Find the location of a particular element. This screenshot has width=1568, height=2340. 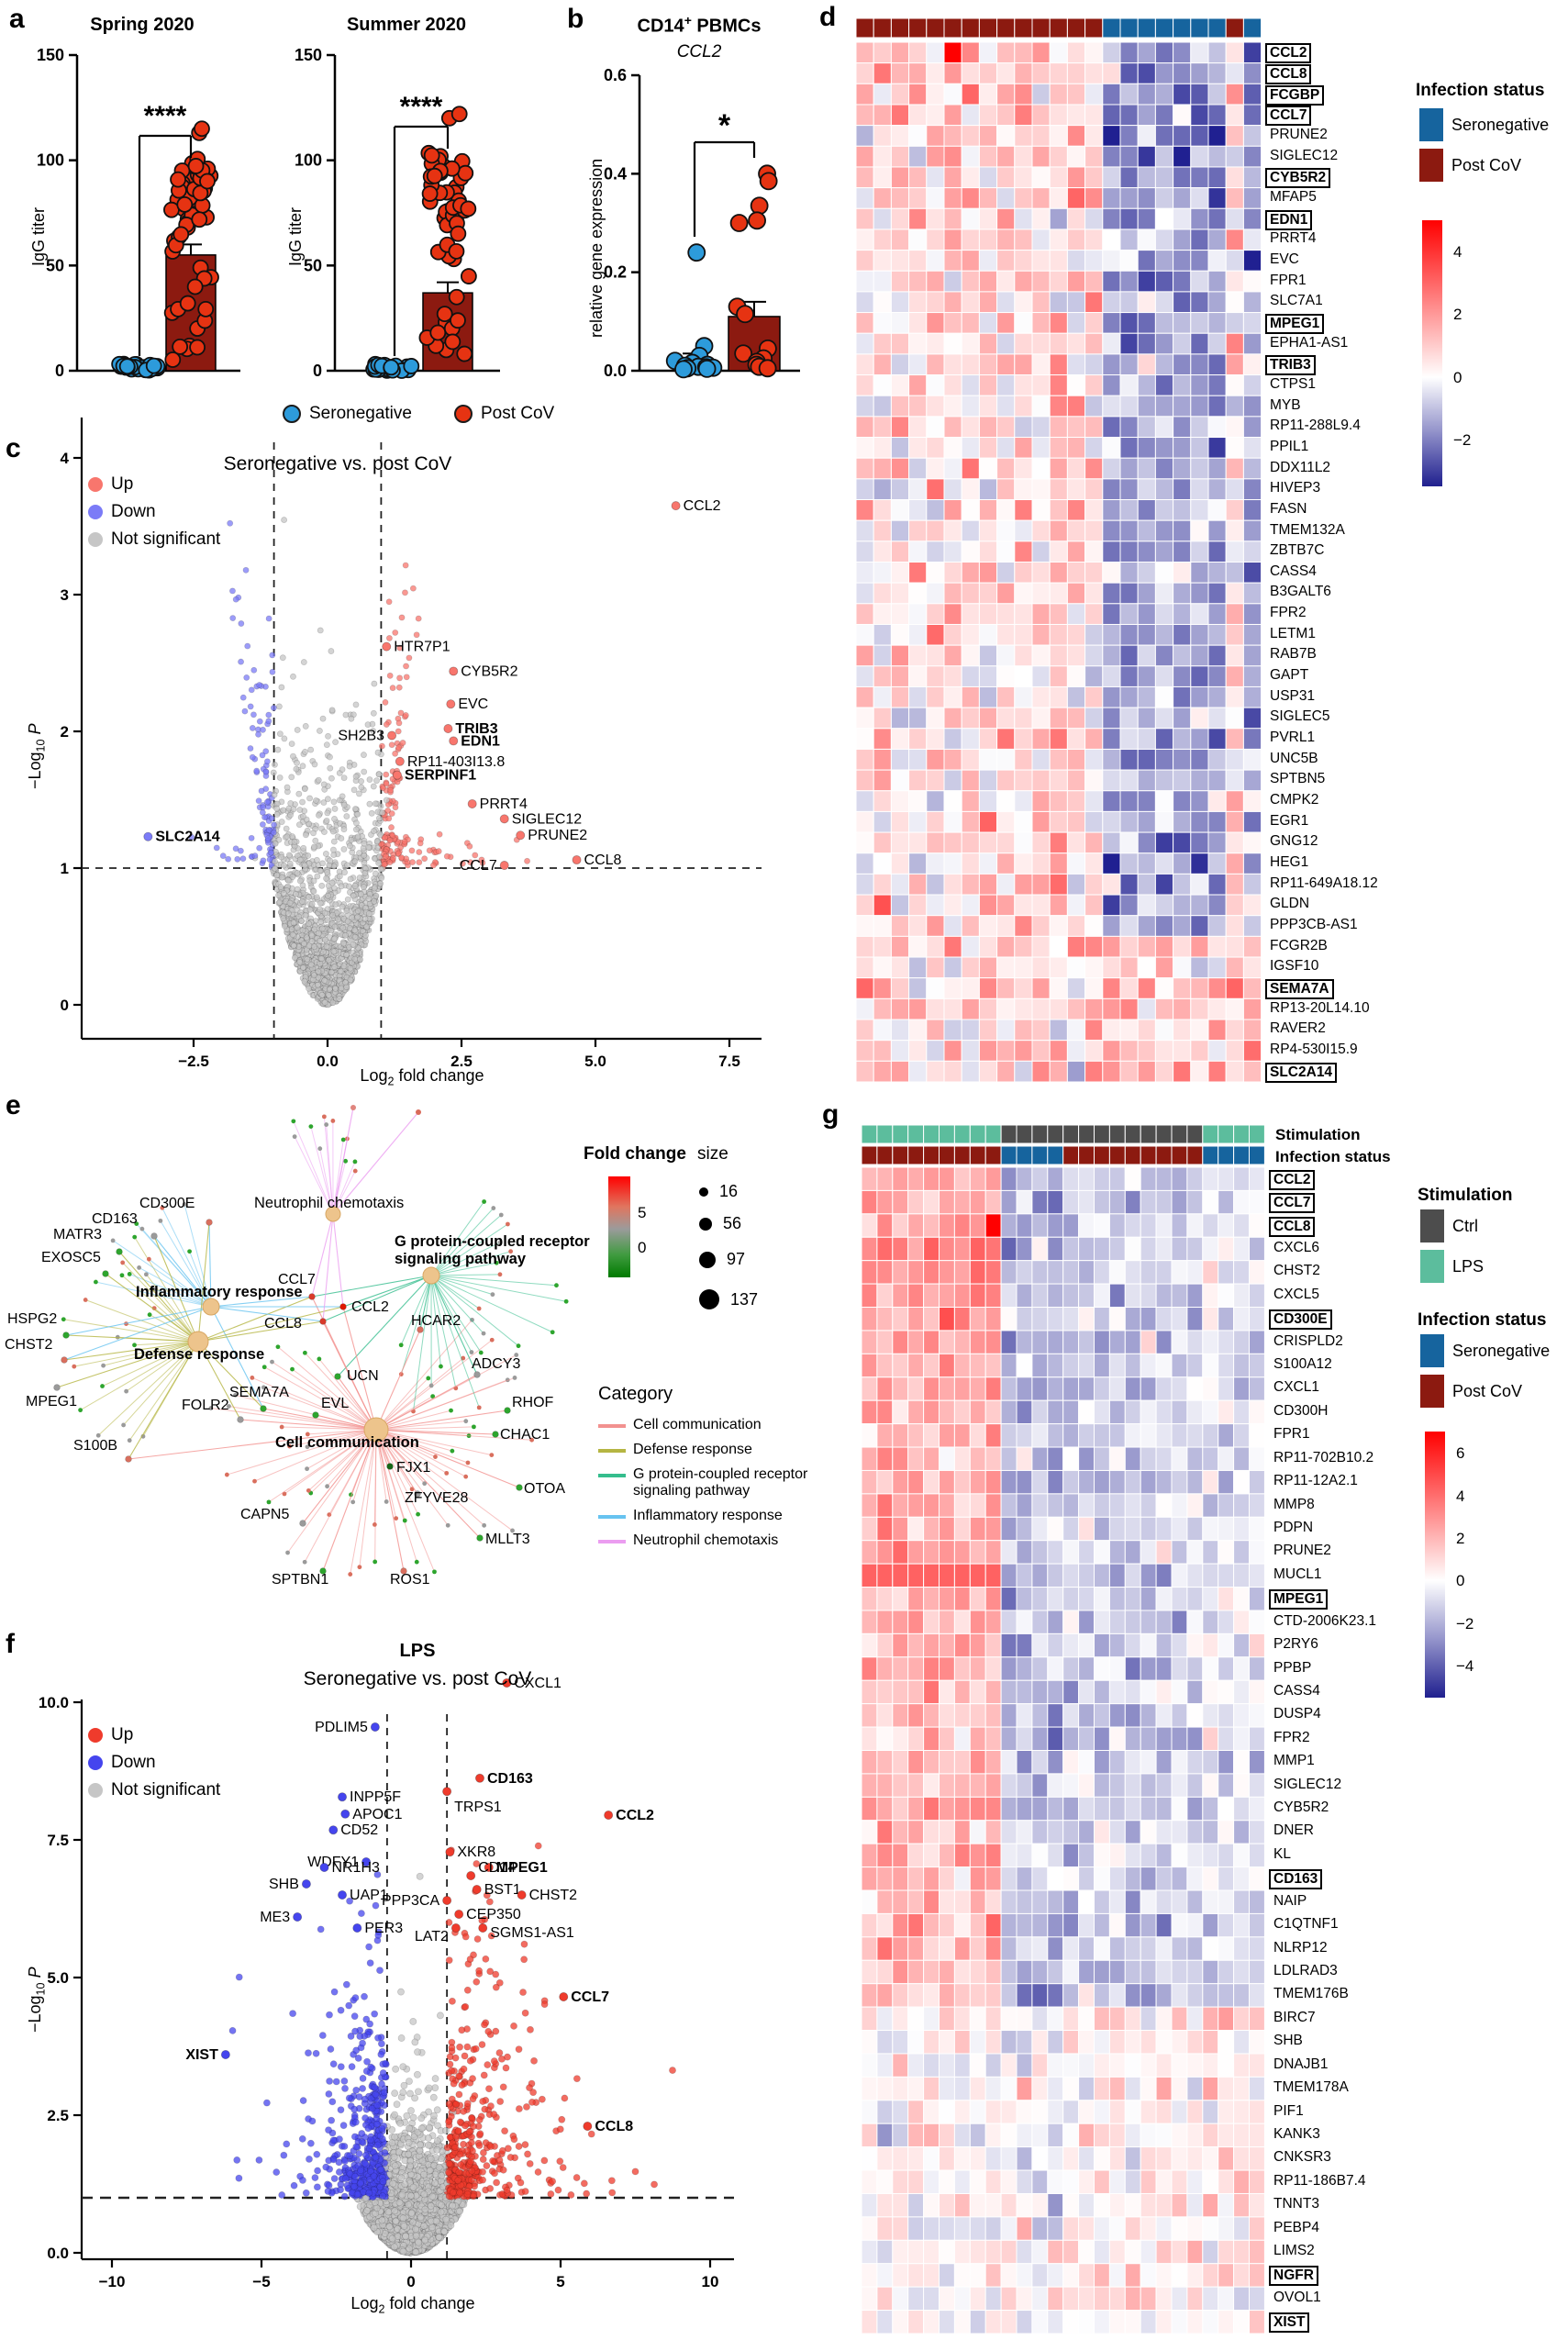

heatmap-gene-RP4-530I15.9: RP4-530I15.9 is located at coordinates (1314, 1049).